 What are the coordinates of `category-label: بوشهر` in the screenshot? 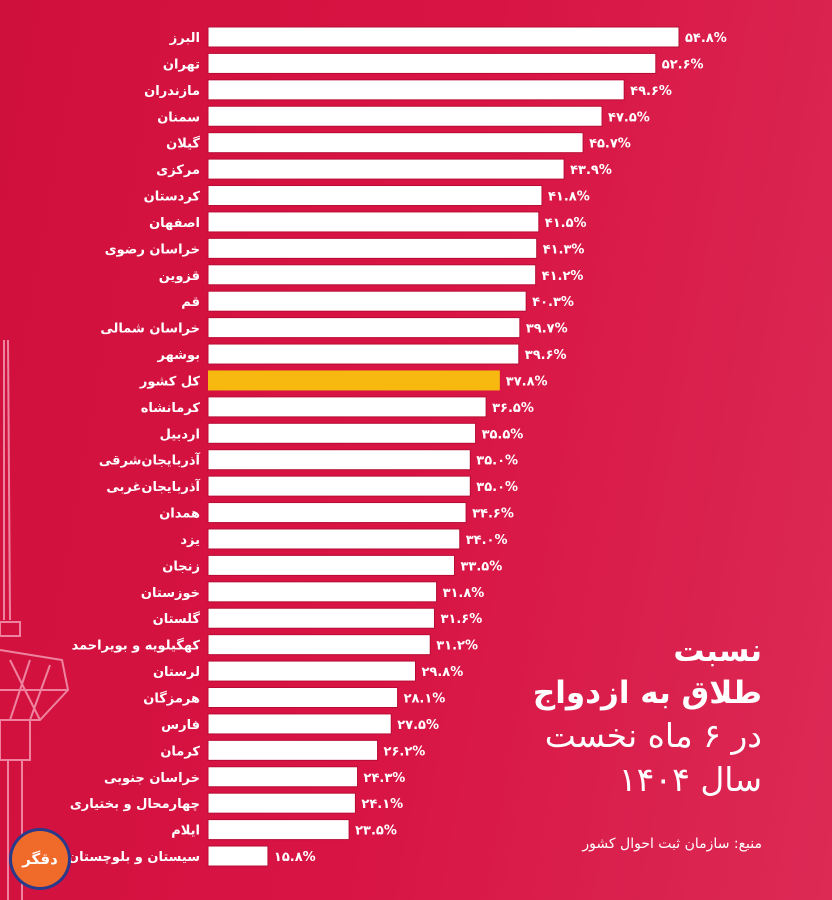 It's located at (179, 355).